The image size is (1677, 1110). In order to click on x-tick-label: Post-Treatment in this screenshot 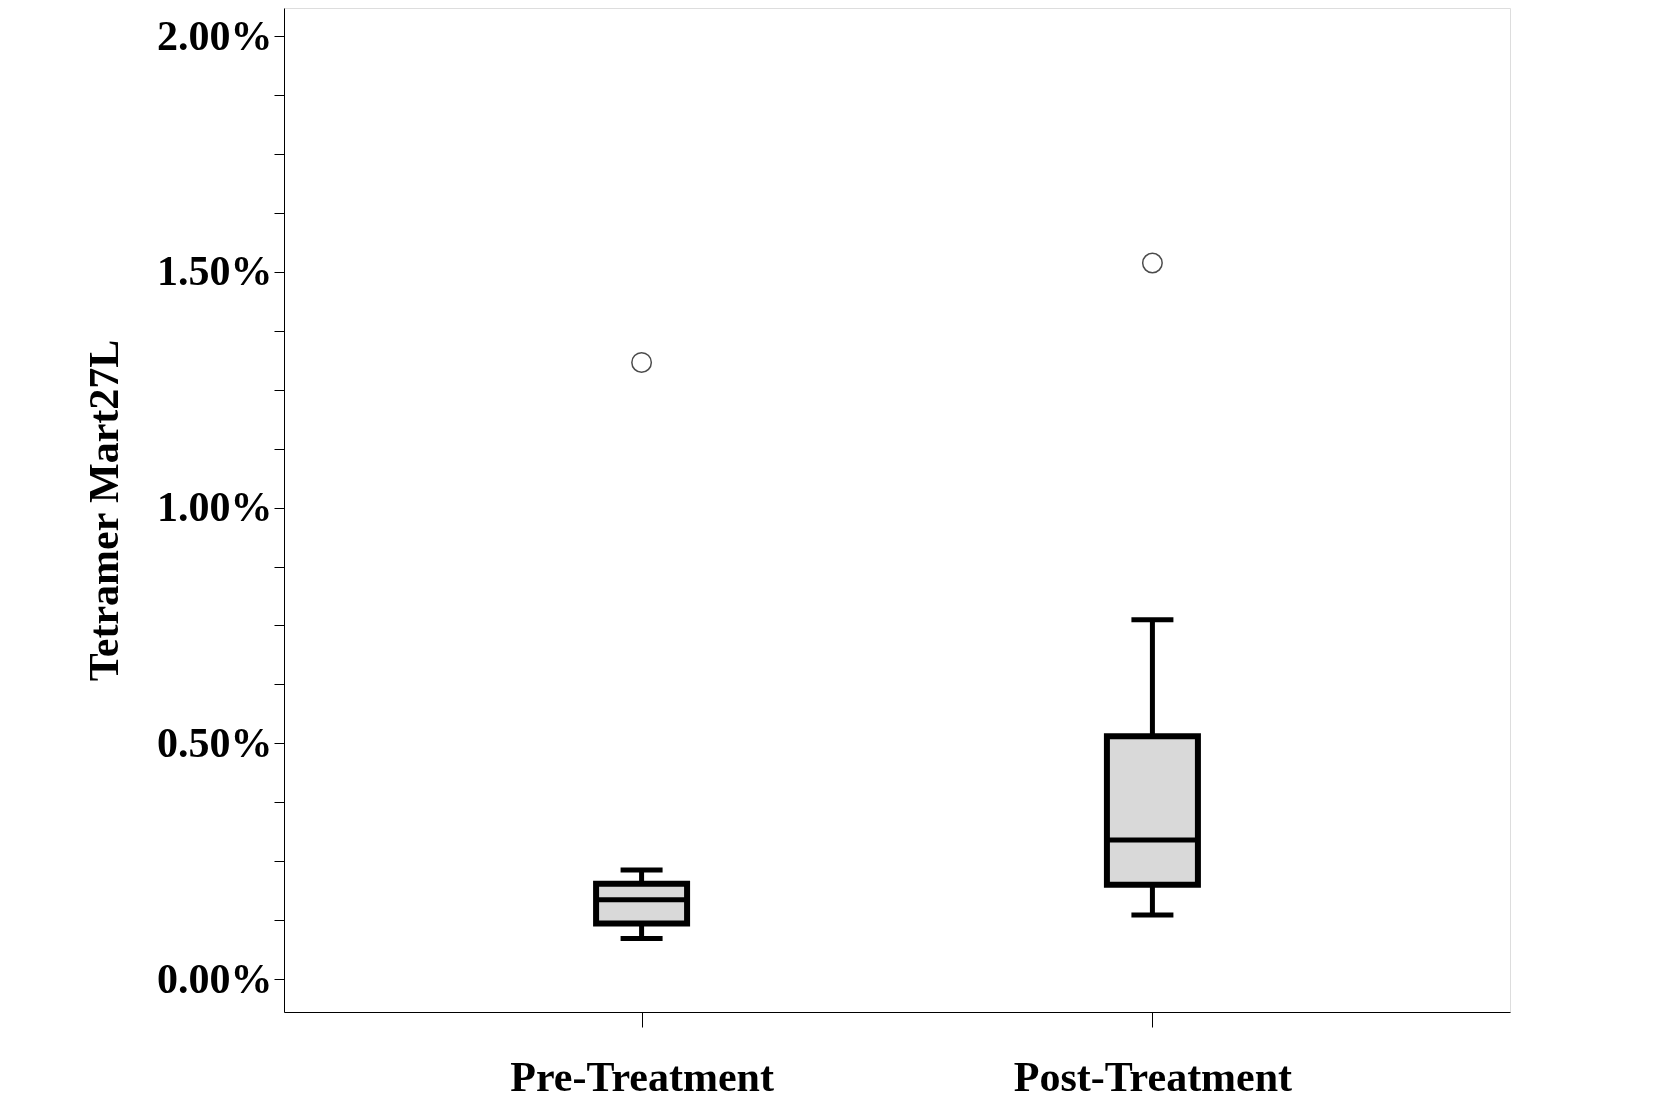, I will do `click(1153, 1076)`.